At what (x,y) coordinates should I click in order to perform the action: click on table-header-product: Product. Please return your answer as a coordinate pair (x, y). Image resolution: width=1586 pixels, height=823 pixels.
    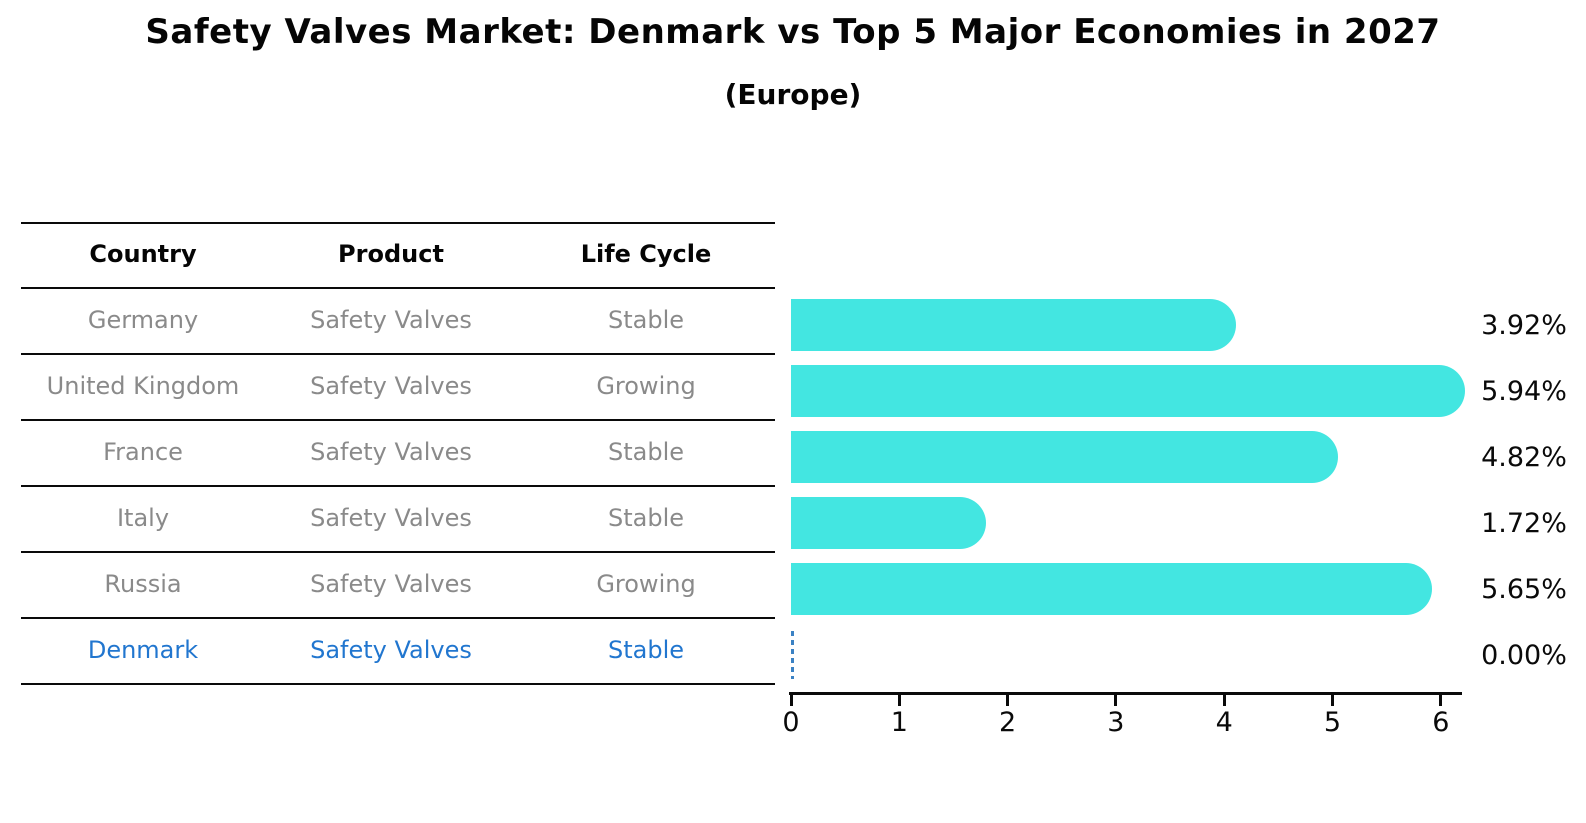
    Looking at the image, I should click on (391, 254).